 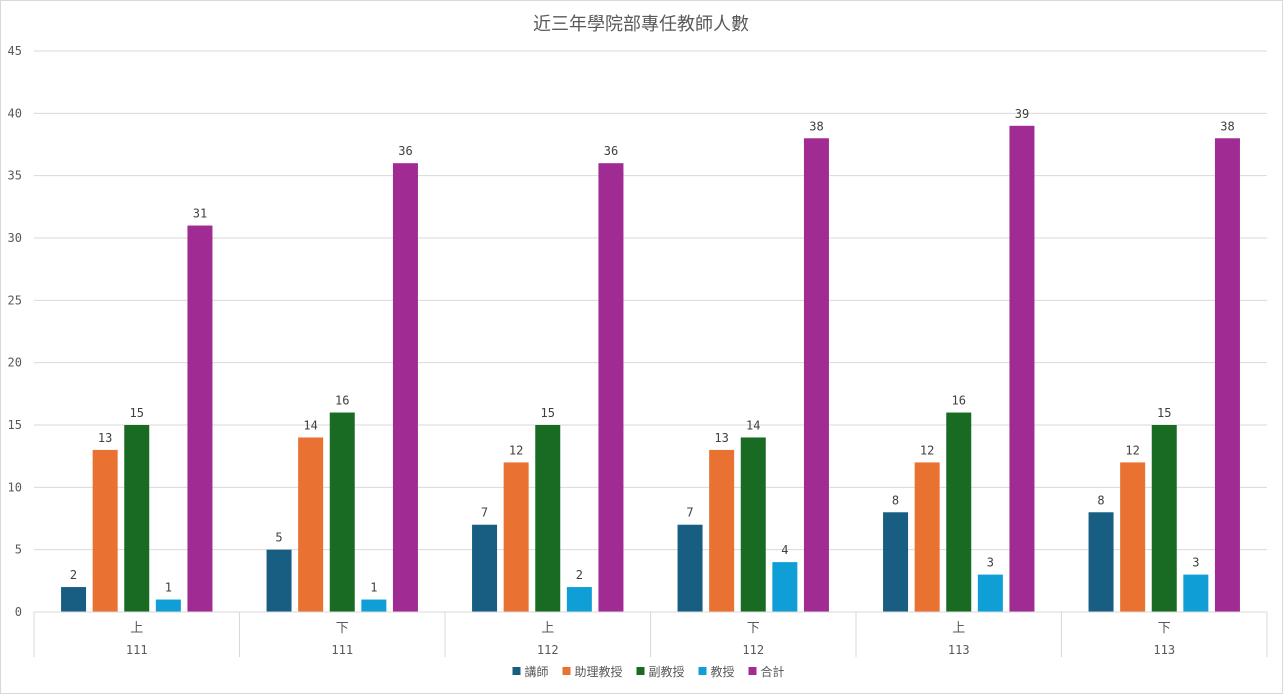 What do you see at coordinates (723, 671) in the screenshot?
I see `legend-label: 教授` at bounding box center [723, 671].